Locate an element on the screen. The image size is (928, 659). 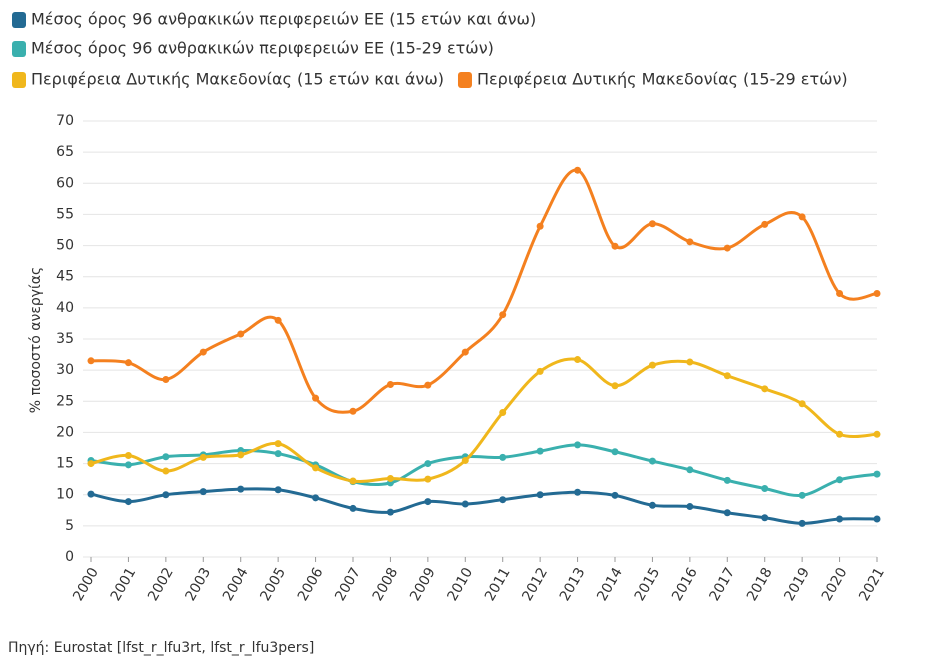
x-tick-label: 2006 is located at coordinates (311, 584).